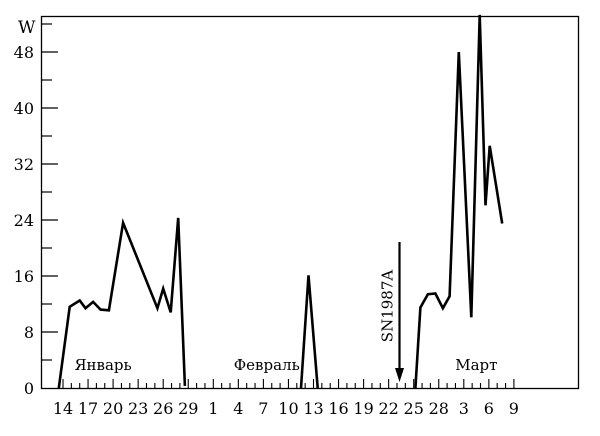  I want to click on month-label: Февраль, so click(267, 365).